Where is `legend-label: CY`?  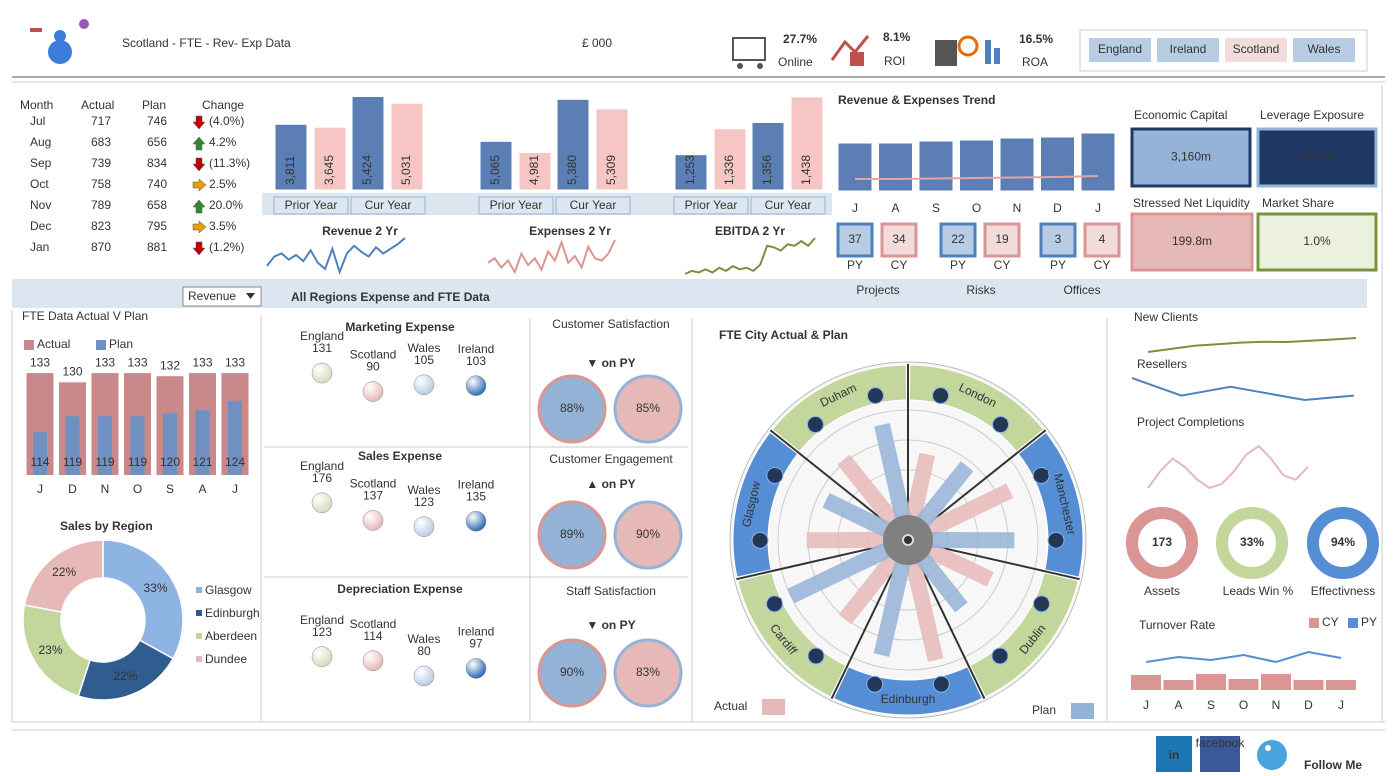 legend-label: CY is located at coordinates (1330, 622).